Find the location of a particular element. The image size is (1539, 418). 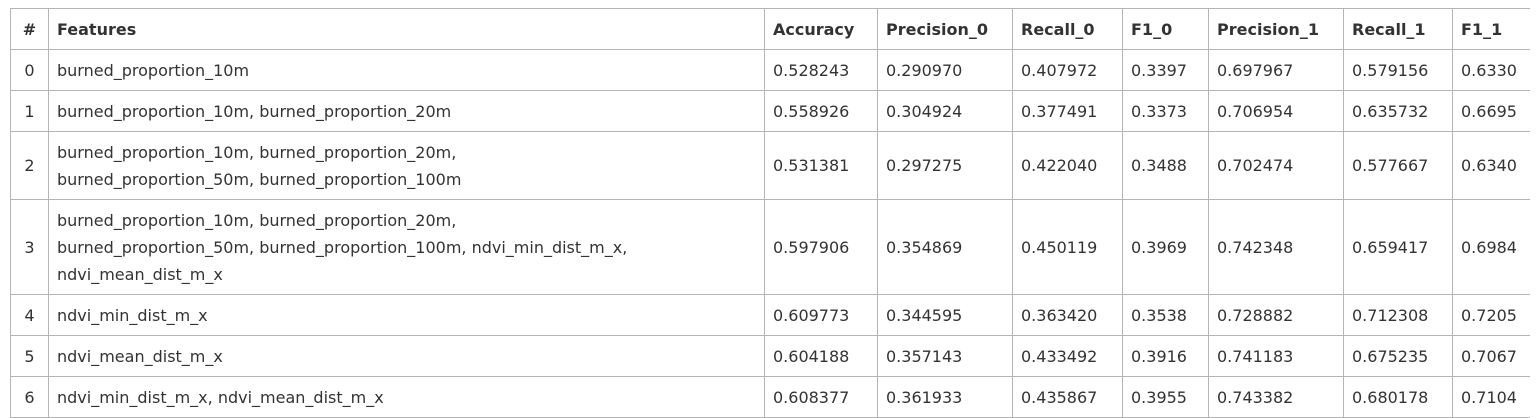

f1-0-cell: 0.3488 is located at coordinates (1165, 165).